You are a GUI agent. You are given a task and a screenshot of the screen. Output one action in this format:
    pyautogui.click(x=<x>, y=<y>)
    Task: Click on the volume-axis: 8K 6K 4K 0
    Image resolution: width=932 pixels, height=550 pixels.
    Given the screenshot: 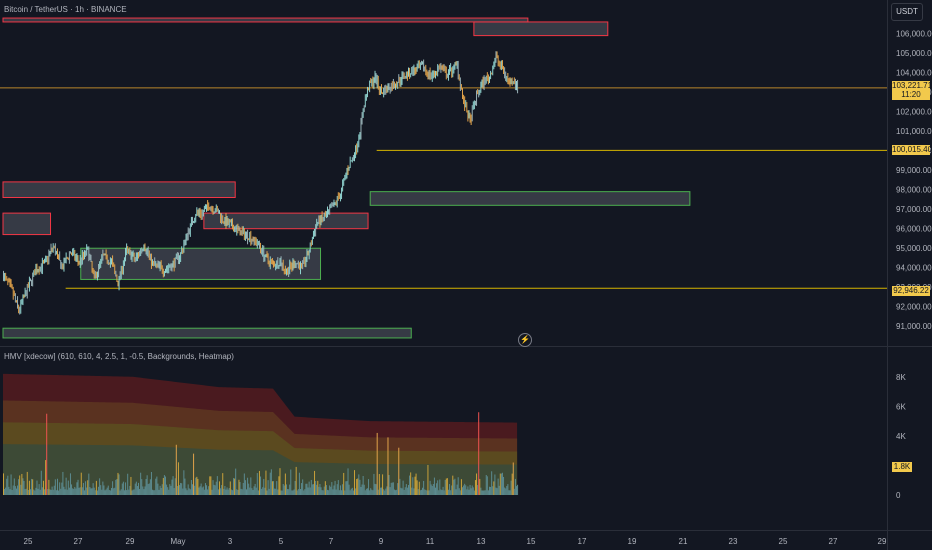 What is the action you would take?
    pyautogui.click(x=901, y=436)
    